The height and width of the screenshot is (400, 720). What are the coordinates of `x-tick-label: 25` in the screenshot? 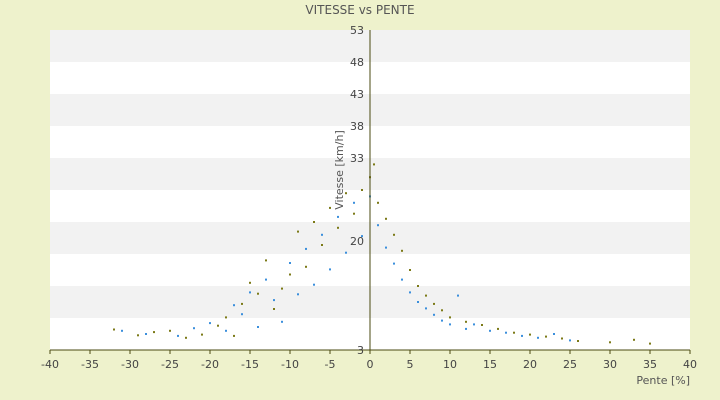 It's located at (570, 364).